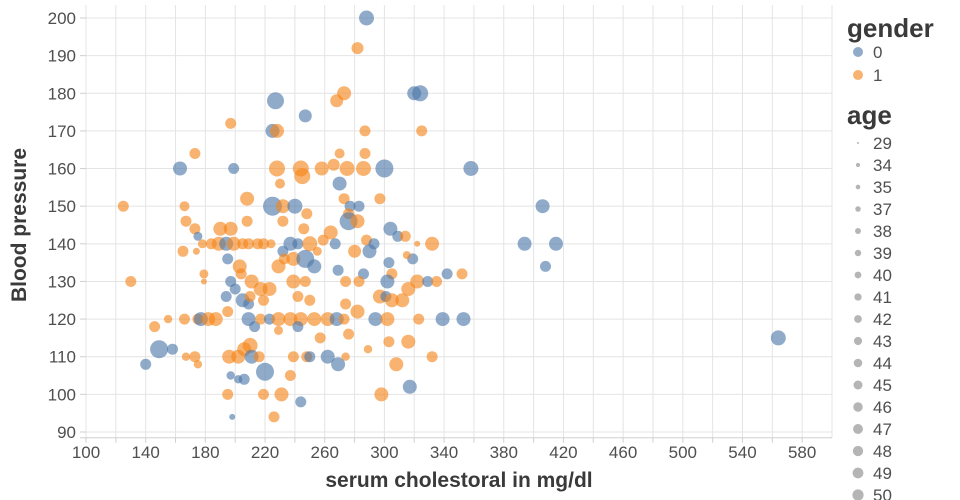 The width and height of the screenshot is (960, 500). Describe the element at coordinates (145, 452) in the screenshot. I see `x-tick-label: 140` at that location.